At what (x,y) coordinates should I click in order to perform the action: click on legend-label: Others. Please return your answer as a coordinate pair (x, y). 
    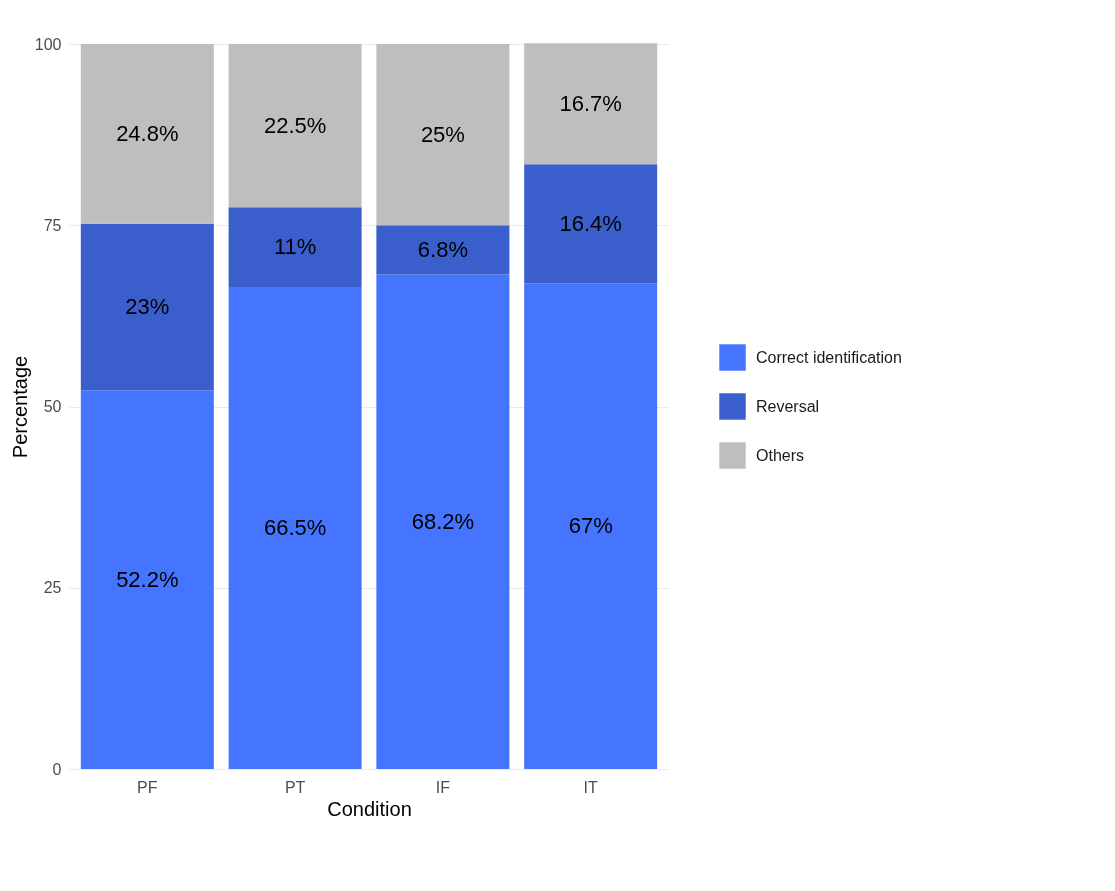
    Looking at the image, I should click on (780, 455).